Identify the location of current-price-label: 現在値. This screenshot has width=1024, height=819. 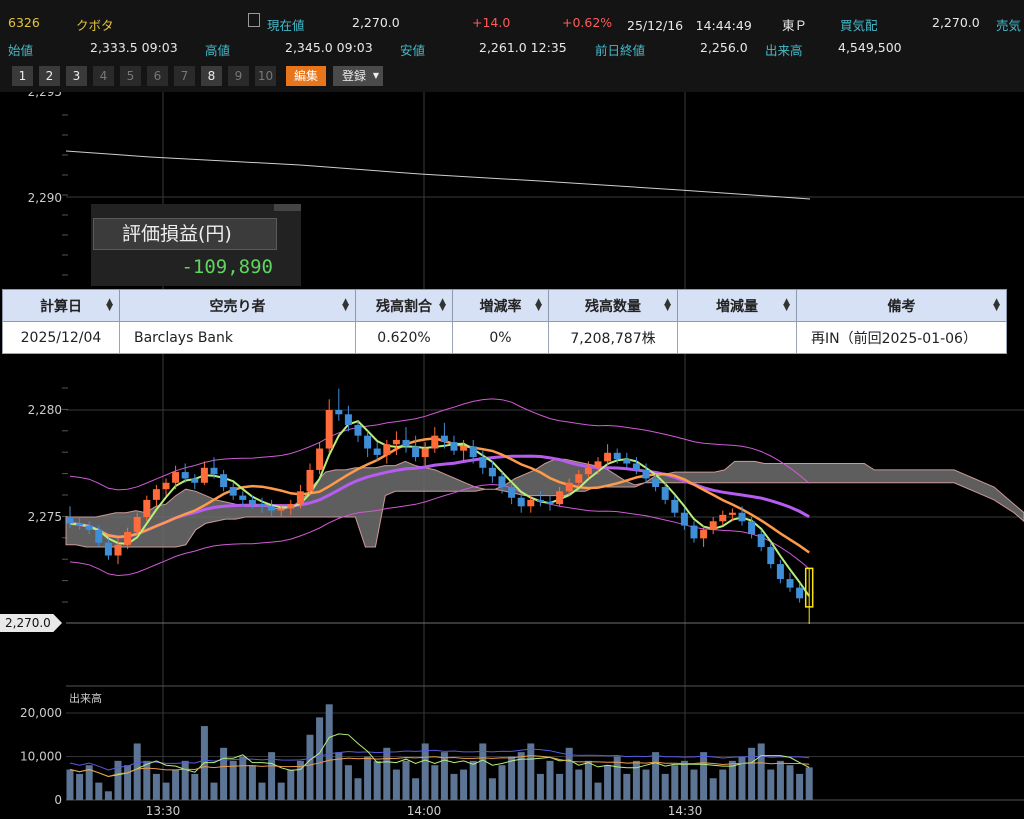
(286, 25).